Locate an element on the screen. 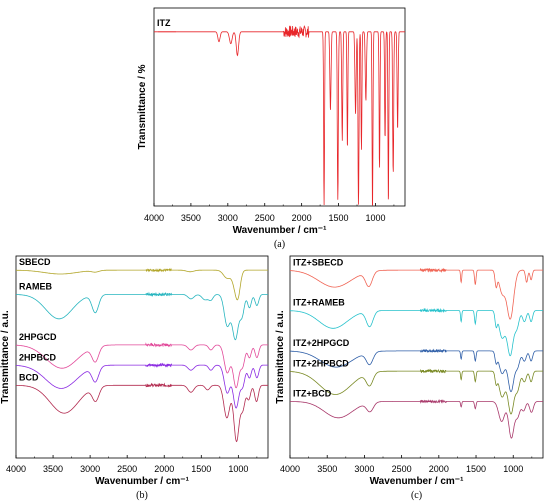 The width and height of the screenshot is (550, 502). series-label: 2HPGCD is located at coordinates (38, 337).